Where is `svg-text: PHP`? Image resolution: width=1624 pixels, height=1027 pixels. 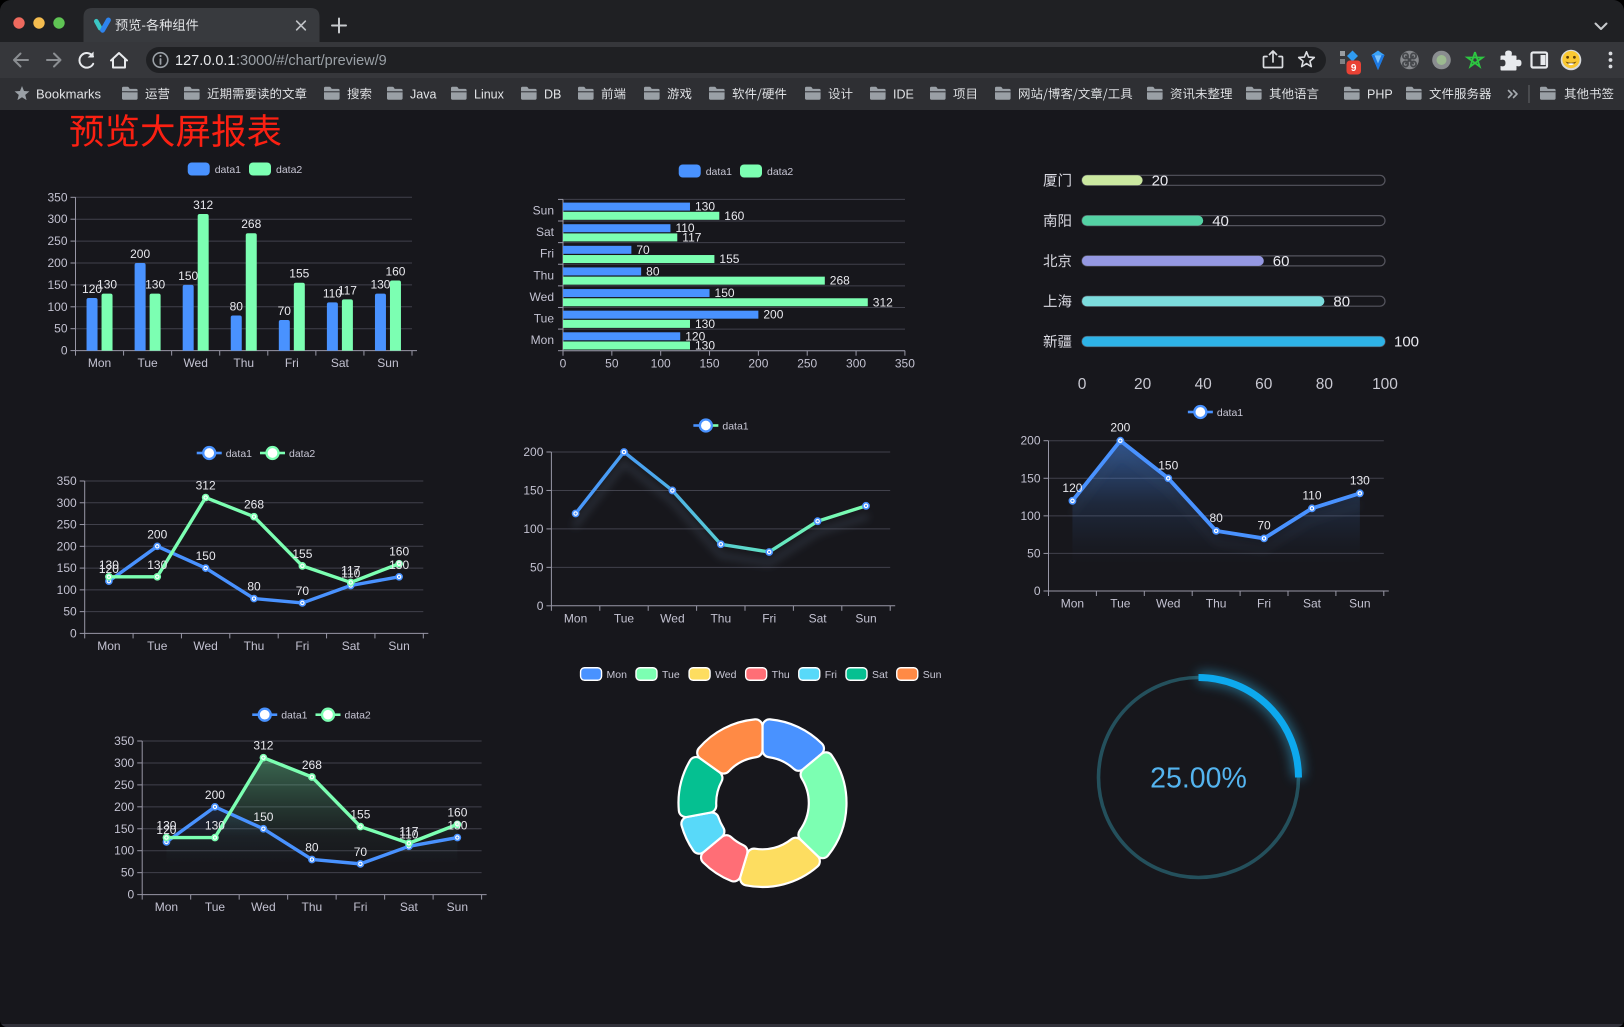
svg-text: PHP is located at coordinates (1380, 94).